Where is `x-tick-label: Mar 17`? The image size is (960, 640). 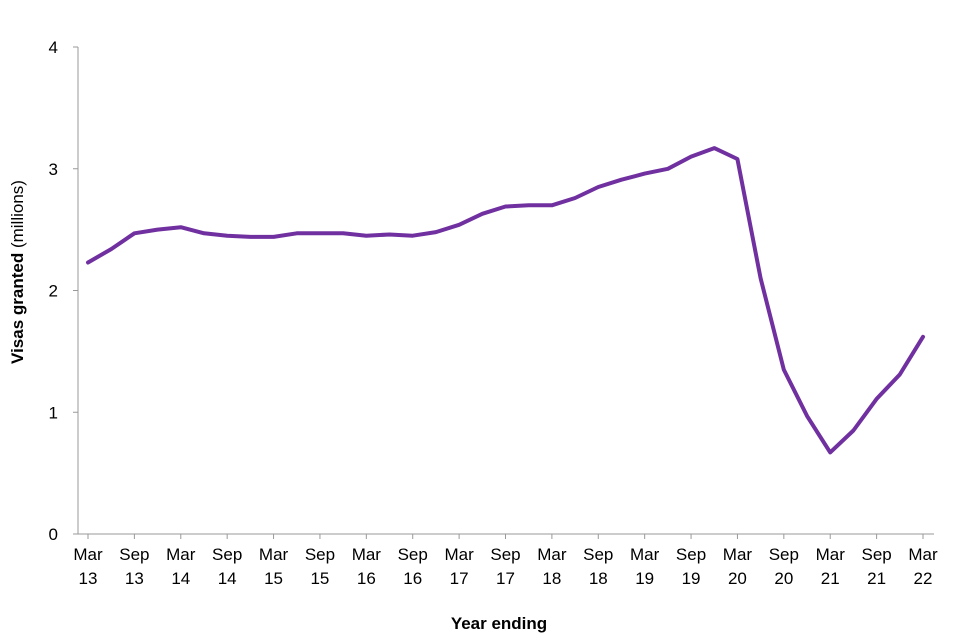
x-tick-label: Mar 17 is located at coordinates (459, 566).